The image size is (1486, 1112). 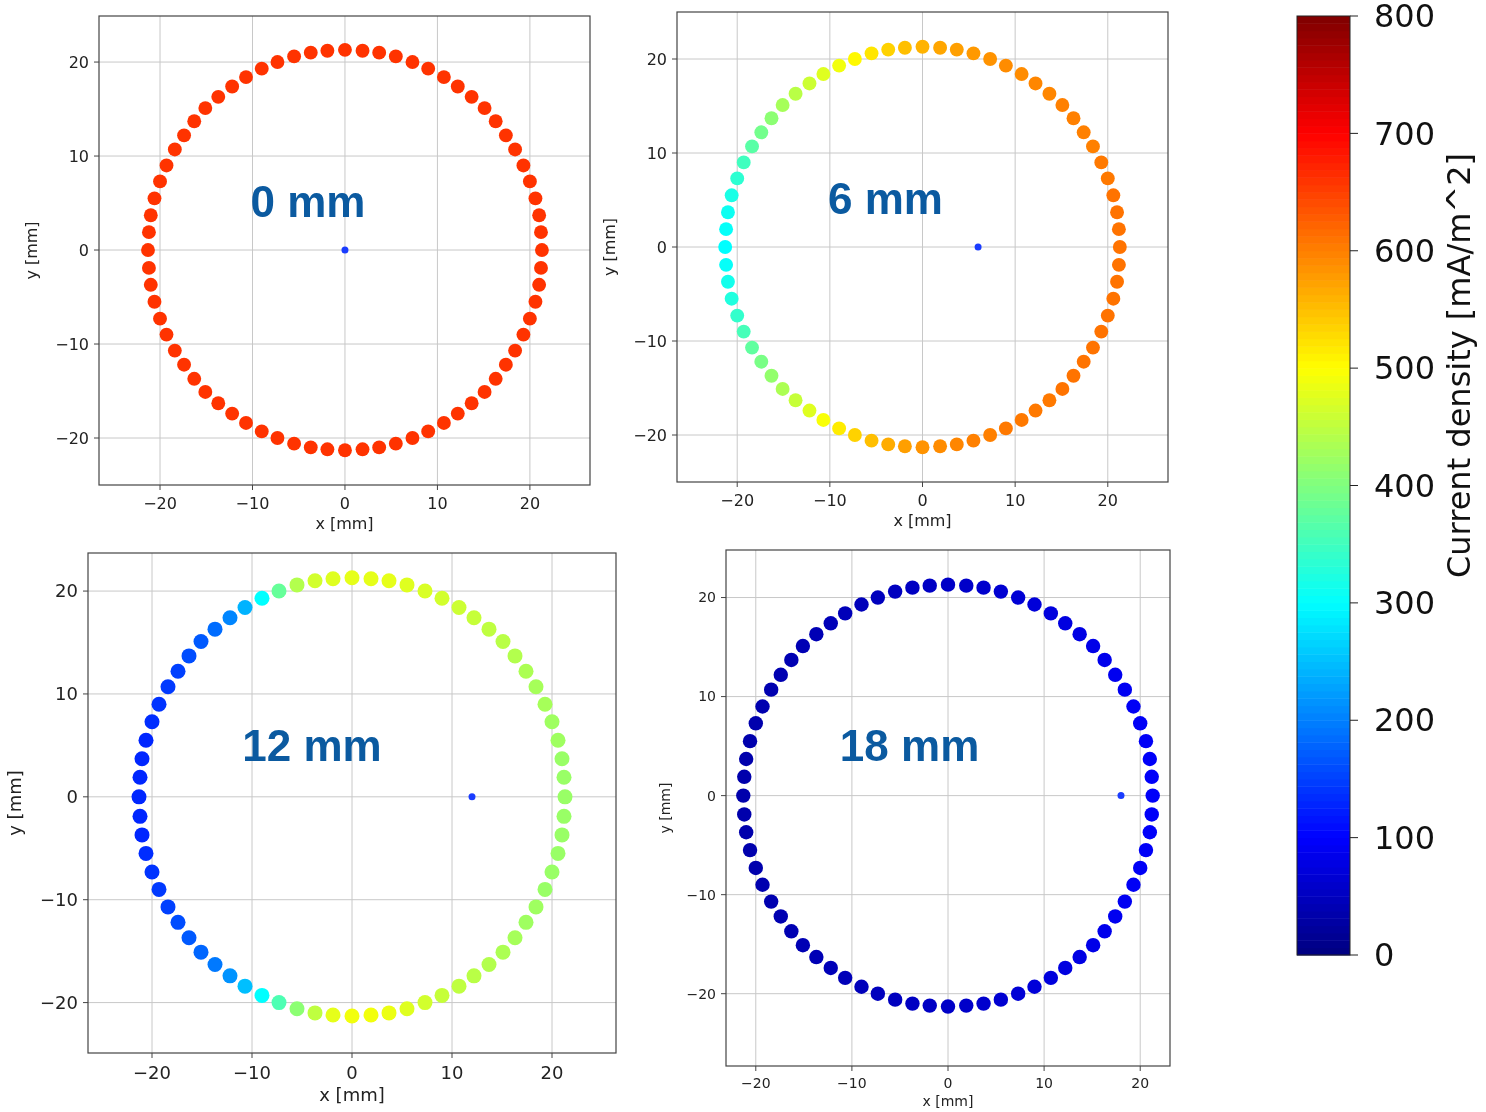 I want to click on color-bar-title: Current density [mA/m^2], so click(x=1459, y=365).